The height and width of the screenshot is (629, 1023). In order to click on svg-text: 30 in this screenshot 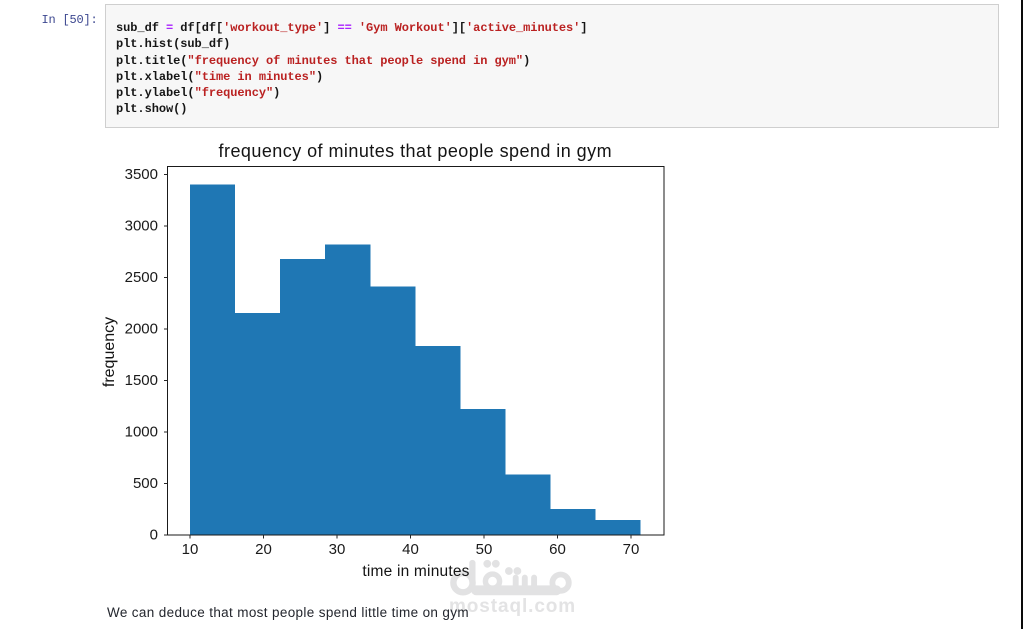, I will do `click(337, 549)`.